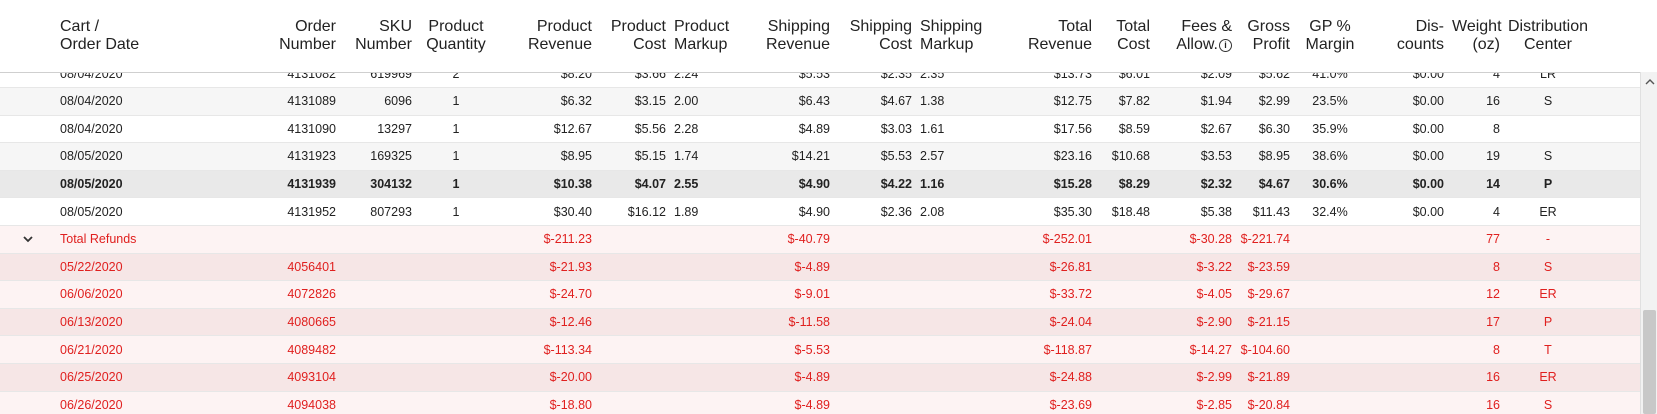  What do you see at coordinates (650, 101) in the screenshot?
I see `cell-pcost: $3.15` at bounding box center [650, 101].